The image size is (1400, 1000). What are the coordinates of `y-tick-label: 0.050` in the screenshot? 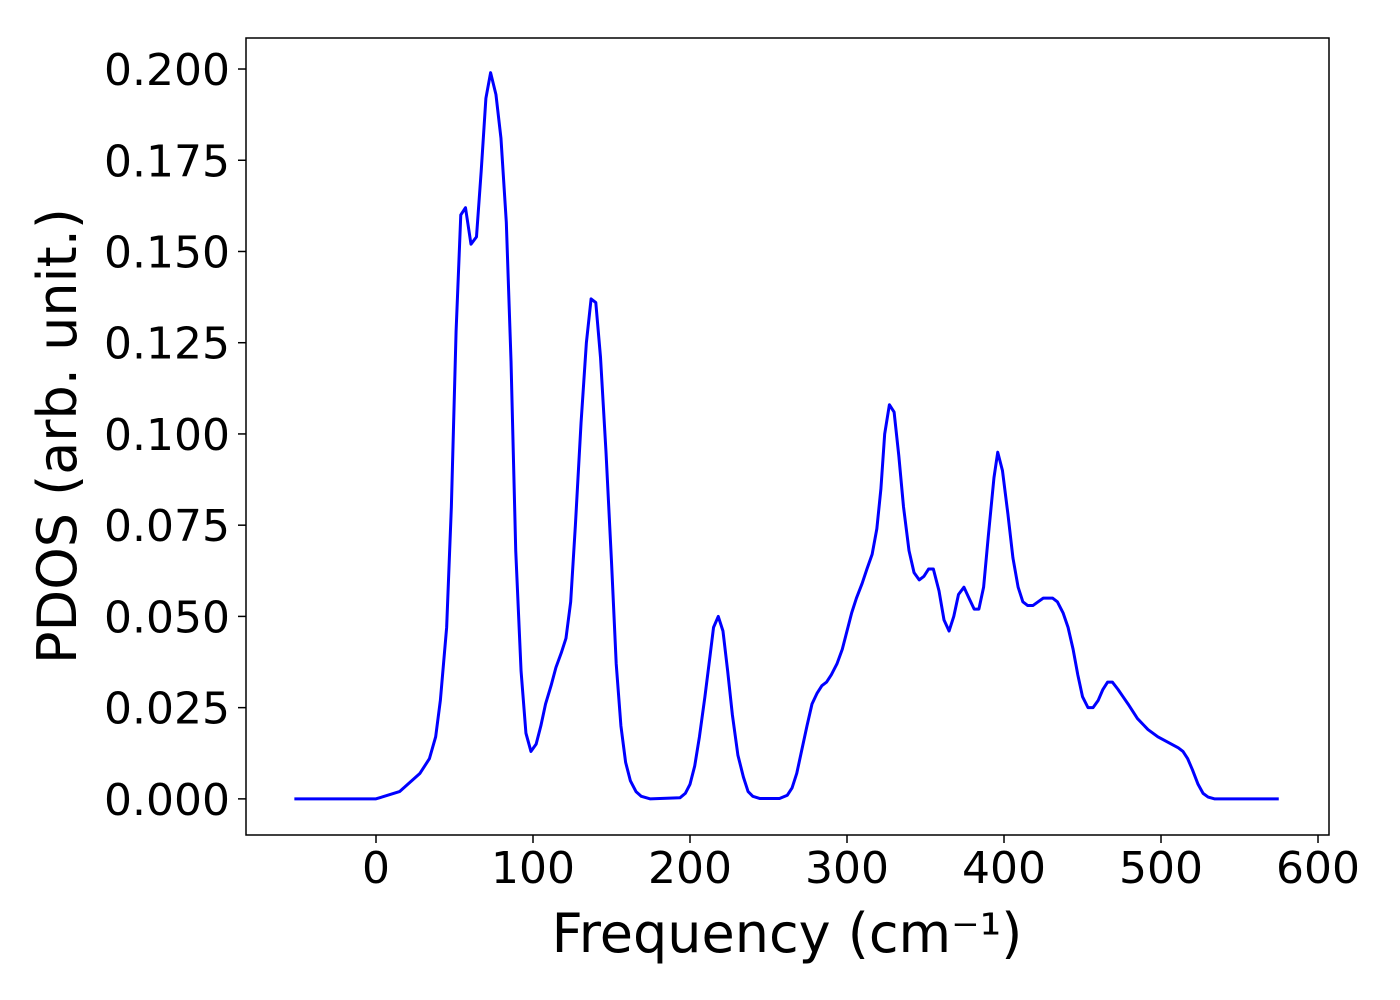 It's located at (167, 617).